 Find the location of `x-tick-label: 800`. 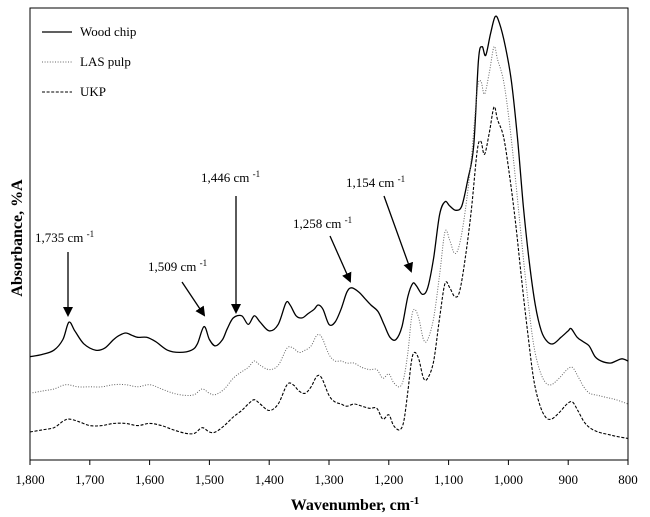

x-tick-label: 800 is located at coordinates (628, 479).